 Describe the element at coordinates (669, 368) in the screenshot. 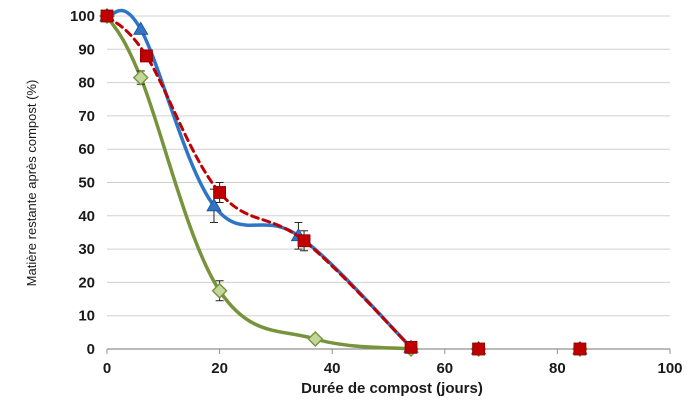

I see `x-tick-label: 100` at that location.